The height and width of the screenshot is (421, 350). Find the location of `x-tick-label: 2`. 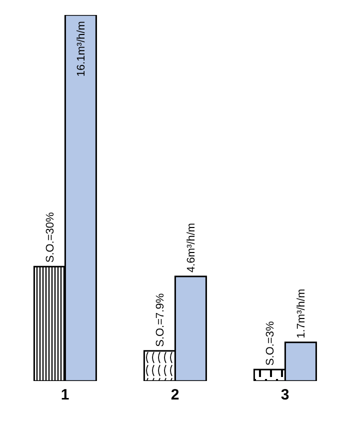

x-tick-label: 2 is located at coordinates (175, 395).